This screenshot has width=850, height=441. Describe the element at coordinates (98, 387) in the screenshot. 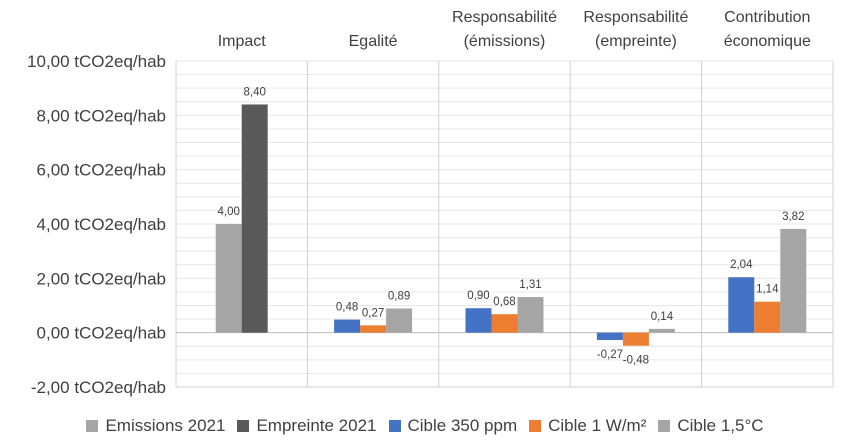

I see `y-tick-label: -2,00 tCO2eq/hab` at that location.